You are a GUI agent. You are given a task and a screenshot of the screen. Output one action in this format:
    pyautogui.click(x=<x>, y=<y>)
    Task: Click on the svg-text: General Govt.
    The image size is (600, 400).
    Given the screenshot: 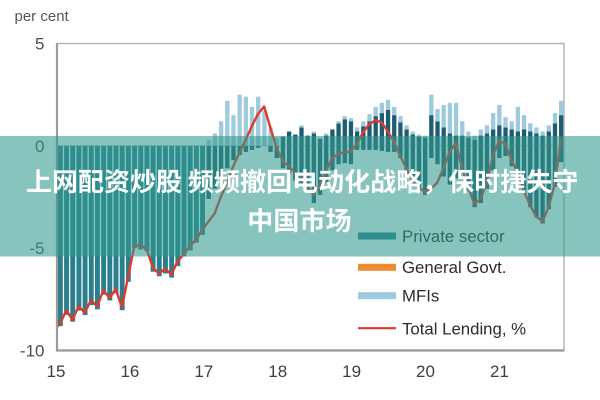 What is the action you would take?
    pyautogui.click(x=454, y=267)
    